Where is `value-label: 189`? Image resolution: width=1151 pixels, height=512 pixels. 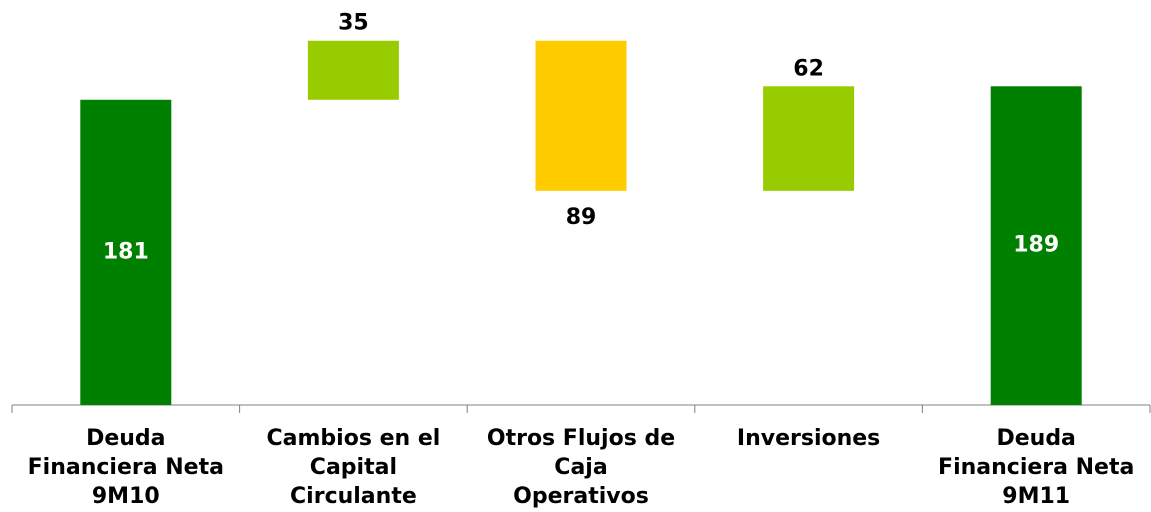
value-label: 189 is located at coordinates (1036, 245).